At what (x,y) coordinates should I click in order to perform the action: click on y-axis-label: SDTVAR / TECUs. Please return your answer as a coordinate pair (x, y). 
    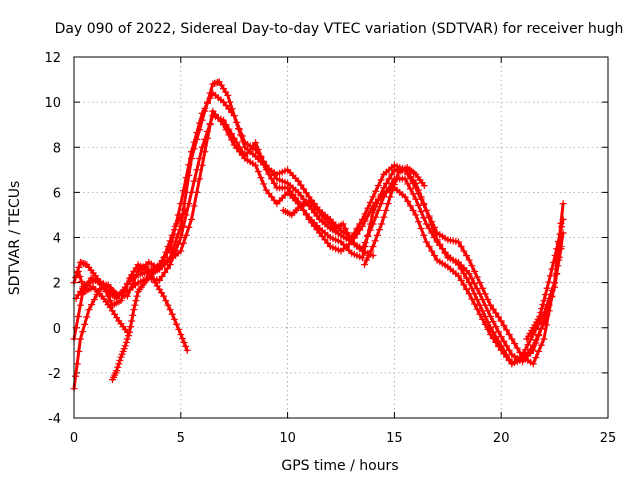
    Looking at the image, I should click on (15, 238).